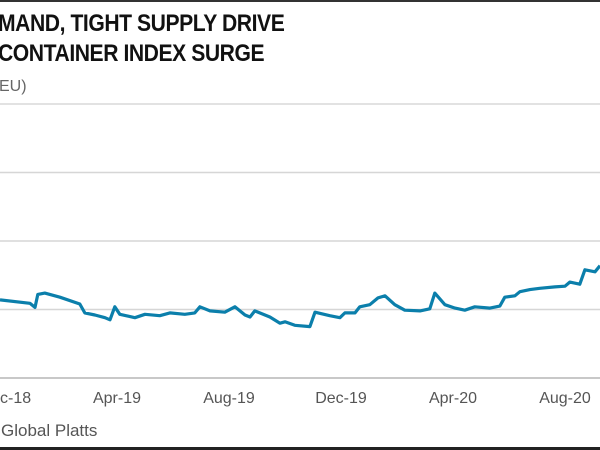  What do you see at coordinates (300, 1) in the screenshot?
I see `top-border` at bounding box center [300, 1].